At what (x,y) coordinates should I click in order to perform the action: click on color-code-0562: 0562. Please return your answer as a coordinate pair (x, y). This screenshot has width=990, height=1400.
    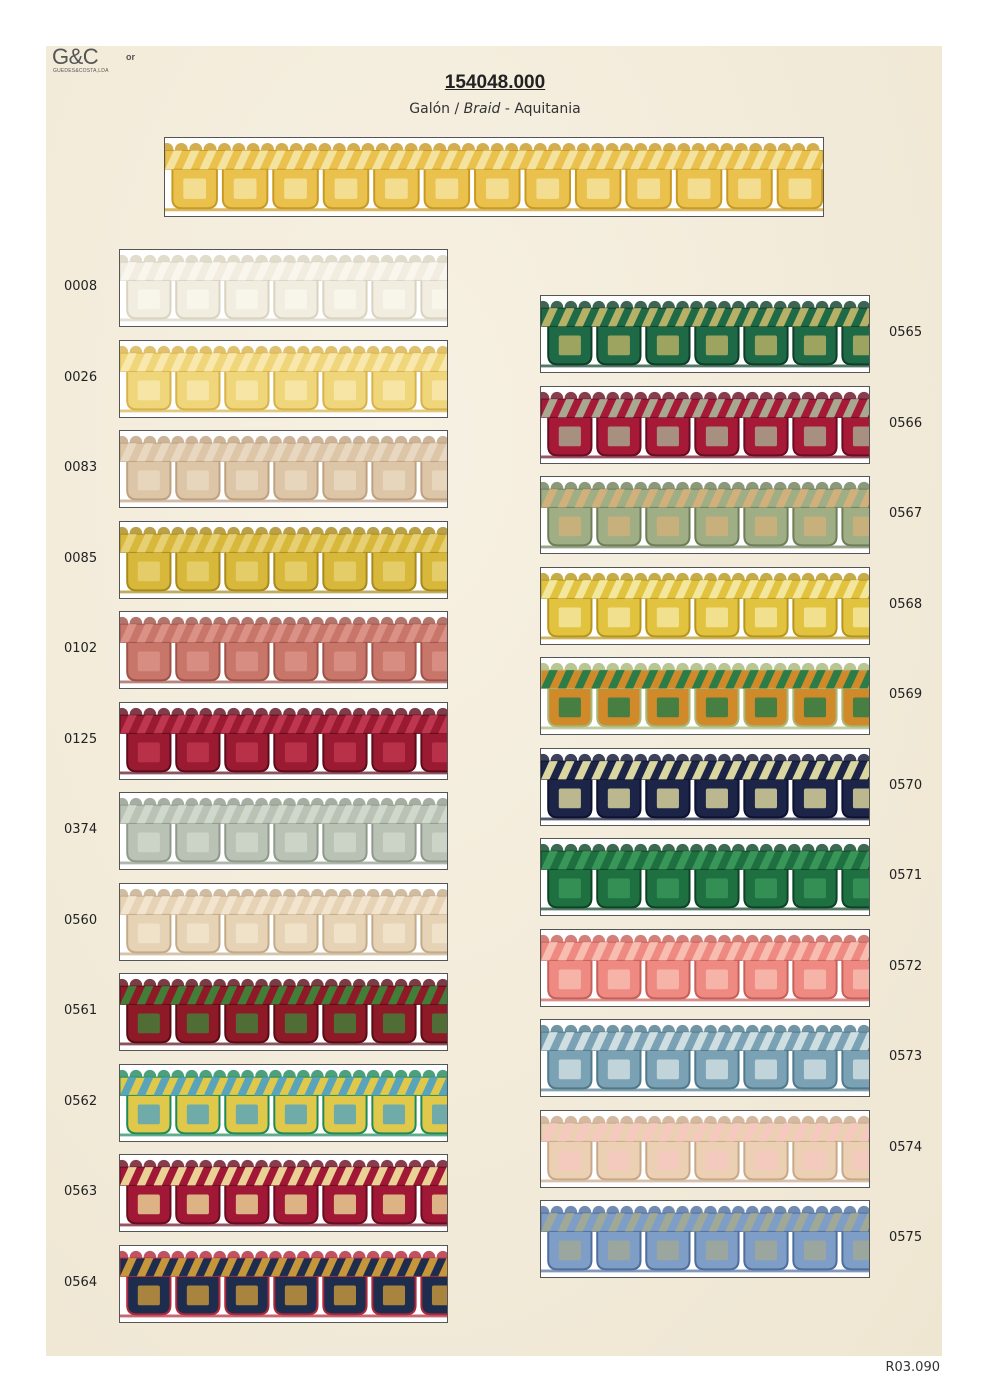
    Looking at the image, I should click on (81, 1101).